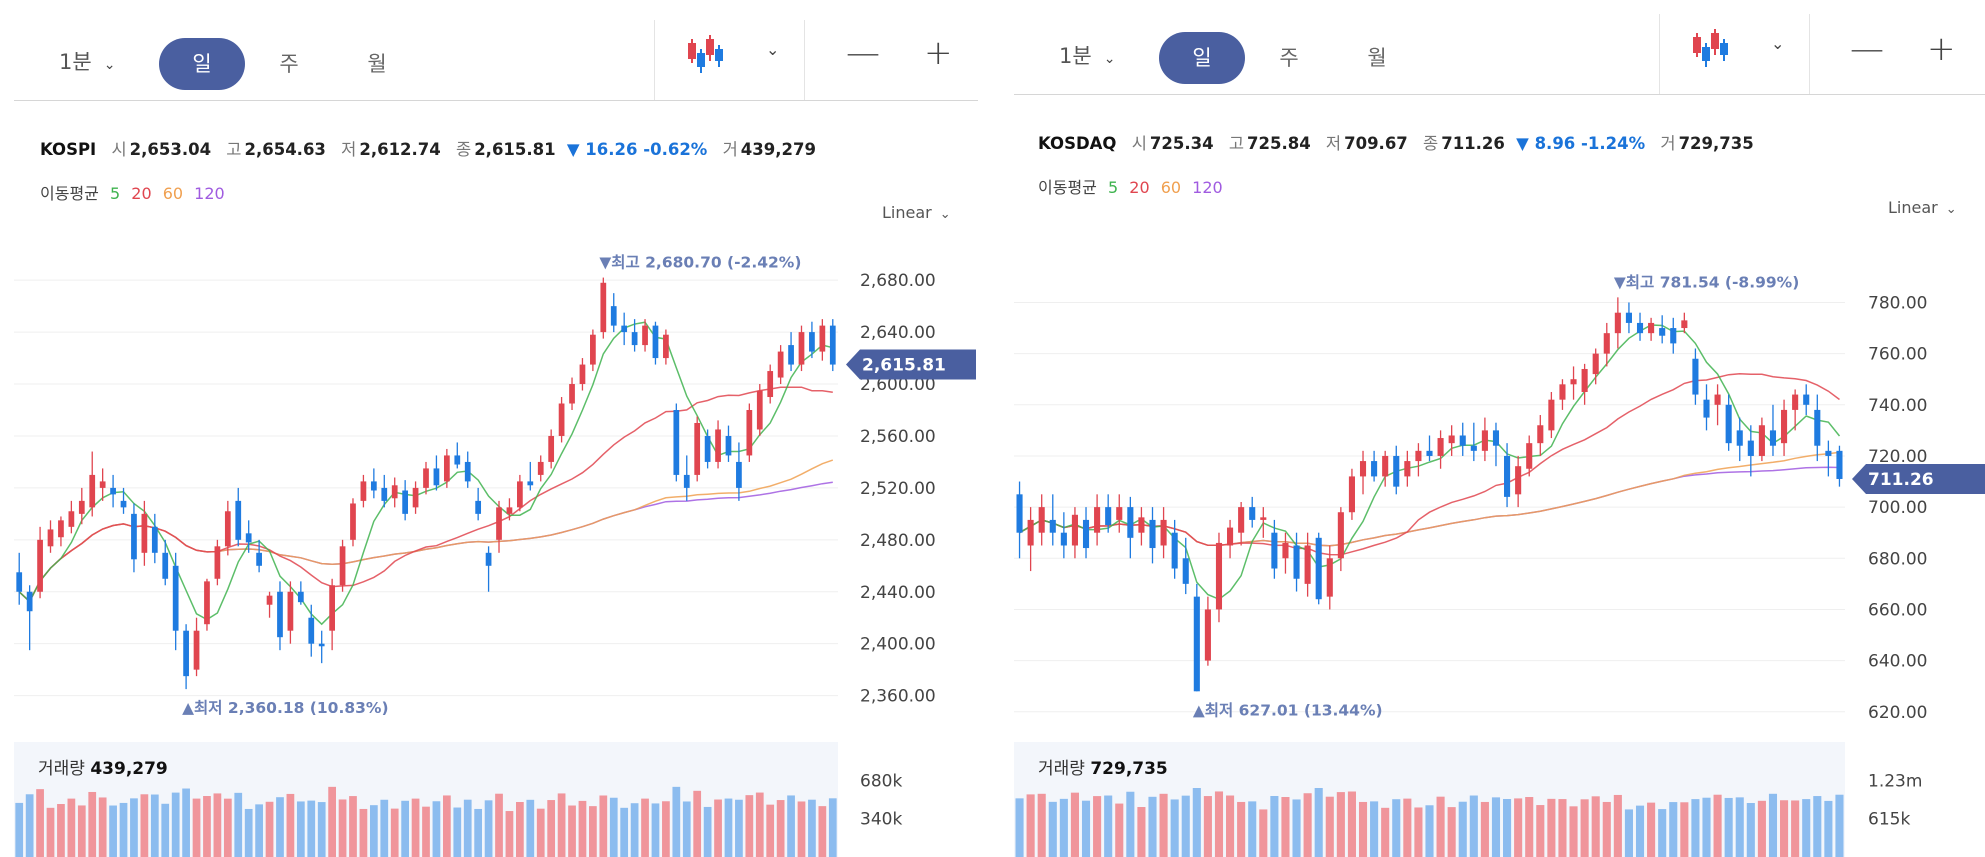 This screenshot has height=857, width=1985. What do you see at coordinates (1279, 143) in the screenshot?
I see `high-value: 725.84` at bounding box center [1279, 143].